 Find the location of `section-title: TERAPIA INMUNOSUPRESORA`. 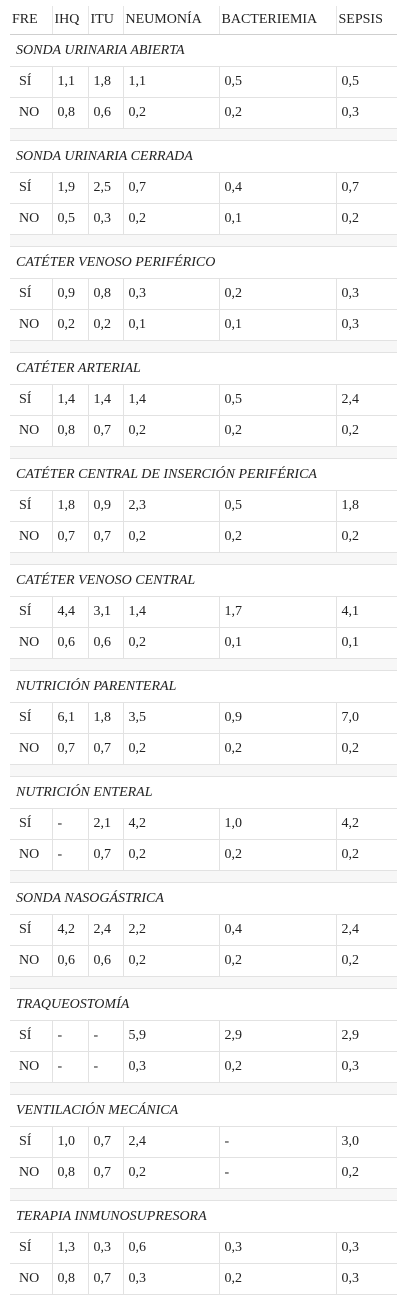

section-title: TERAPIA INMUNOSUPRESORA is located at coordinates (203, 1216).